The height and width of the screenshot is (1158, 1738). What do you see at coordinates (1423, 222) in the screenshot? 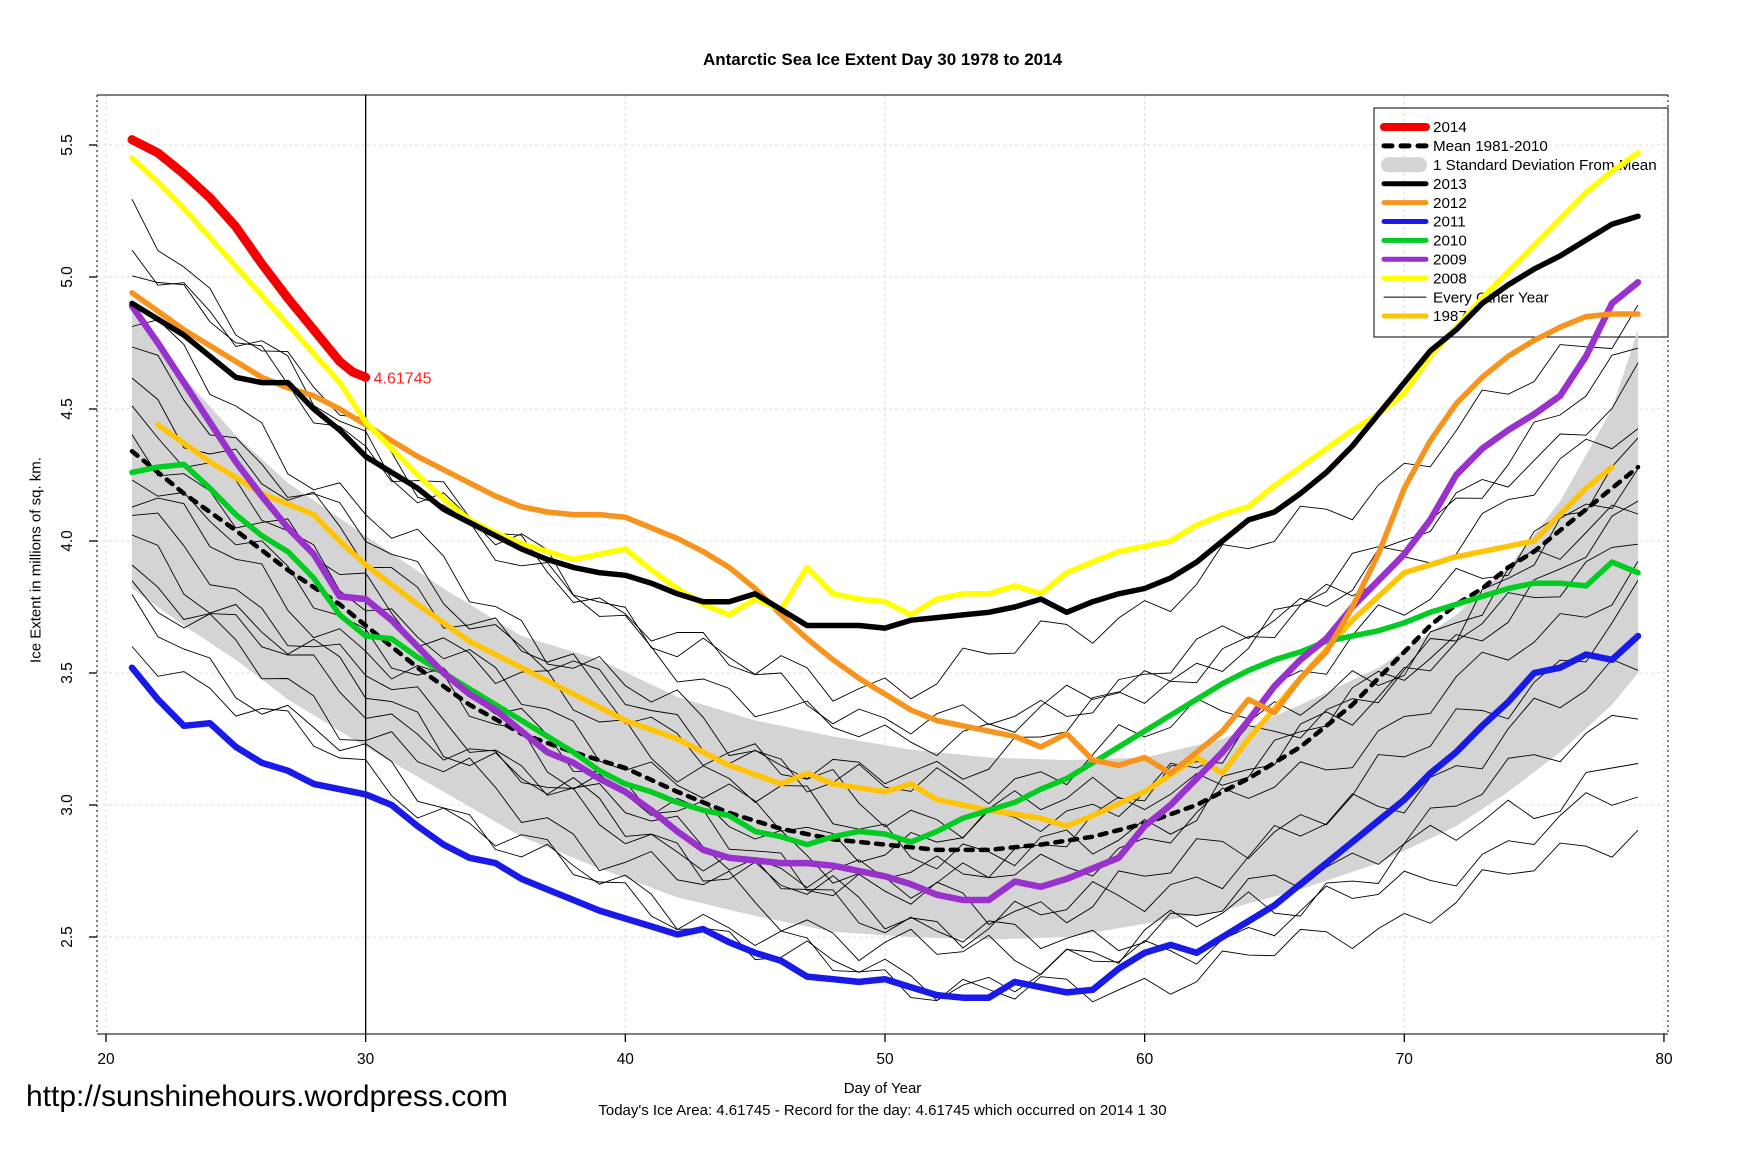
I see `legend-item-2011: 2011` at bounding box center [1423, 222].